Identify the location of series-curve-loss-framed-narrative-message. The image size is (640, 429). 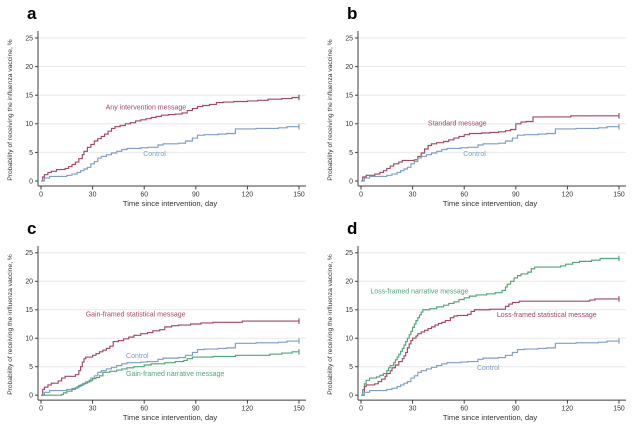
(490, 326).